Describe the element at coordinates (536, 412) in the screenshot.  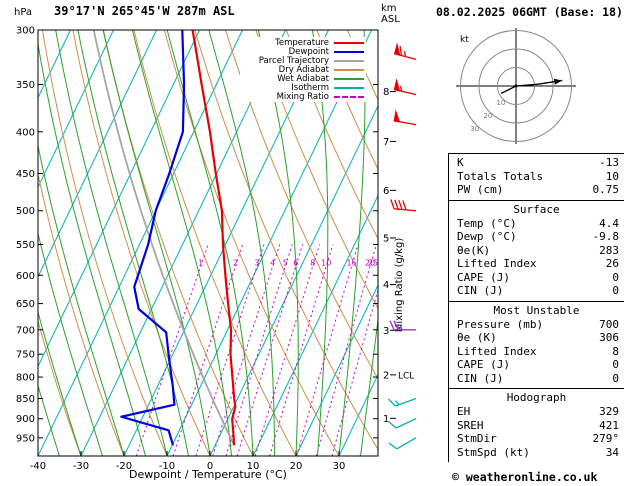
I see `stat-row: EH 329` at that location.